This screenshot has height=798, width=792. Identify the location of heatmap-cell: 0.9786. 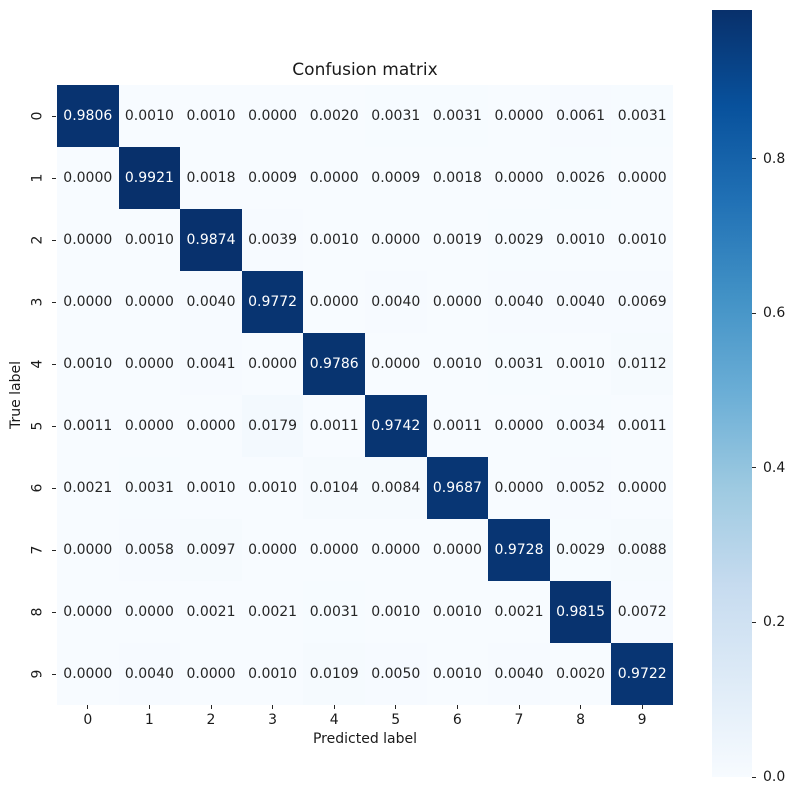
(334, 364).